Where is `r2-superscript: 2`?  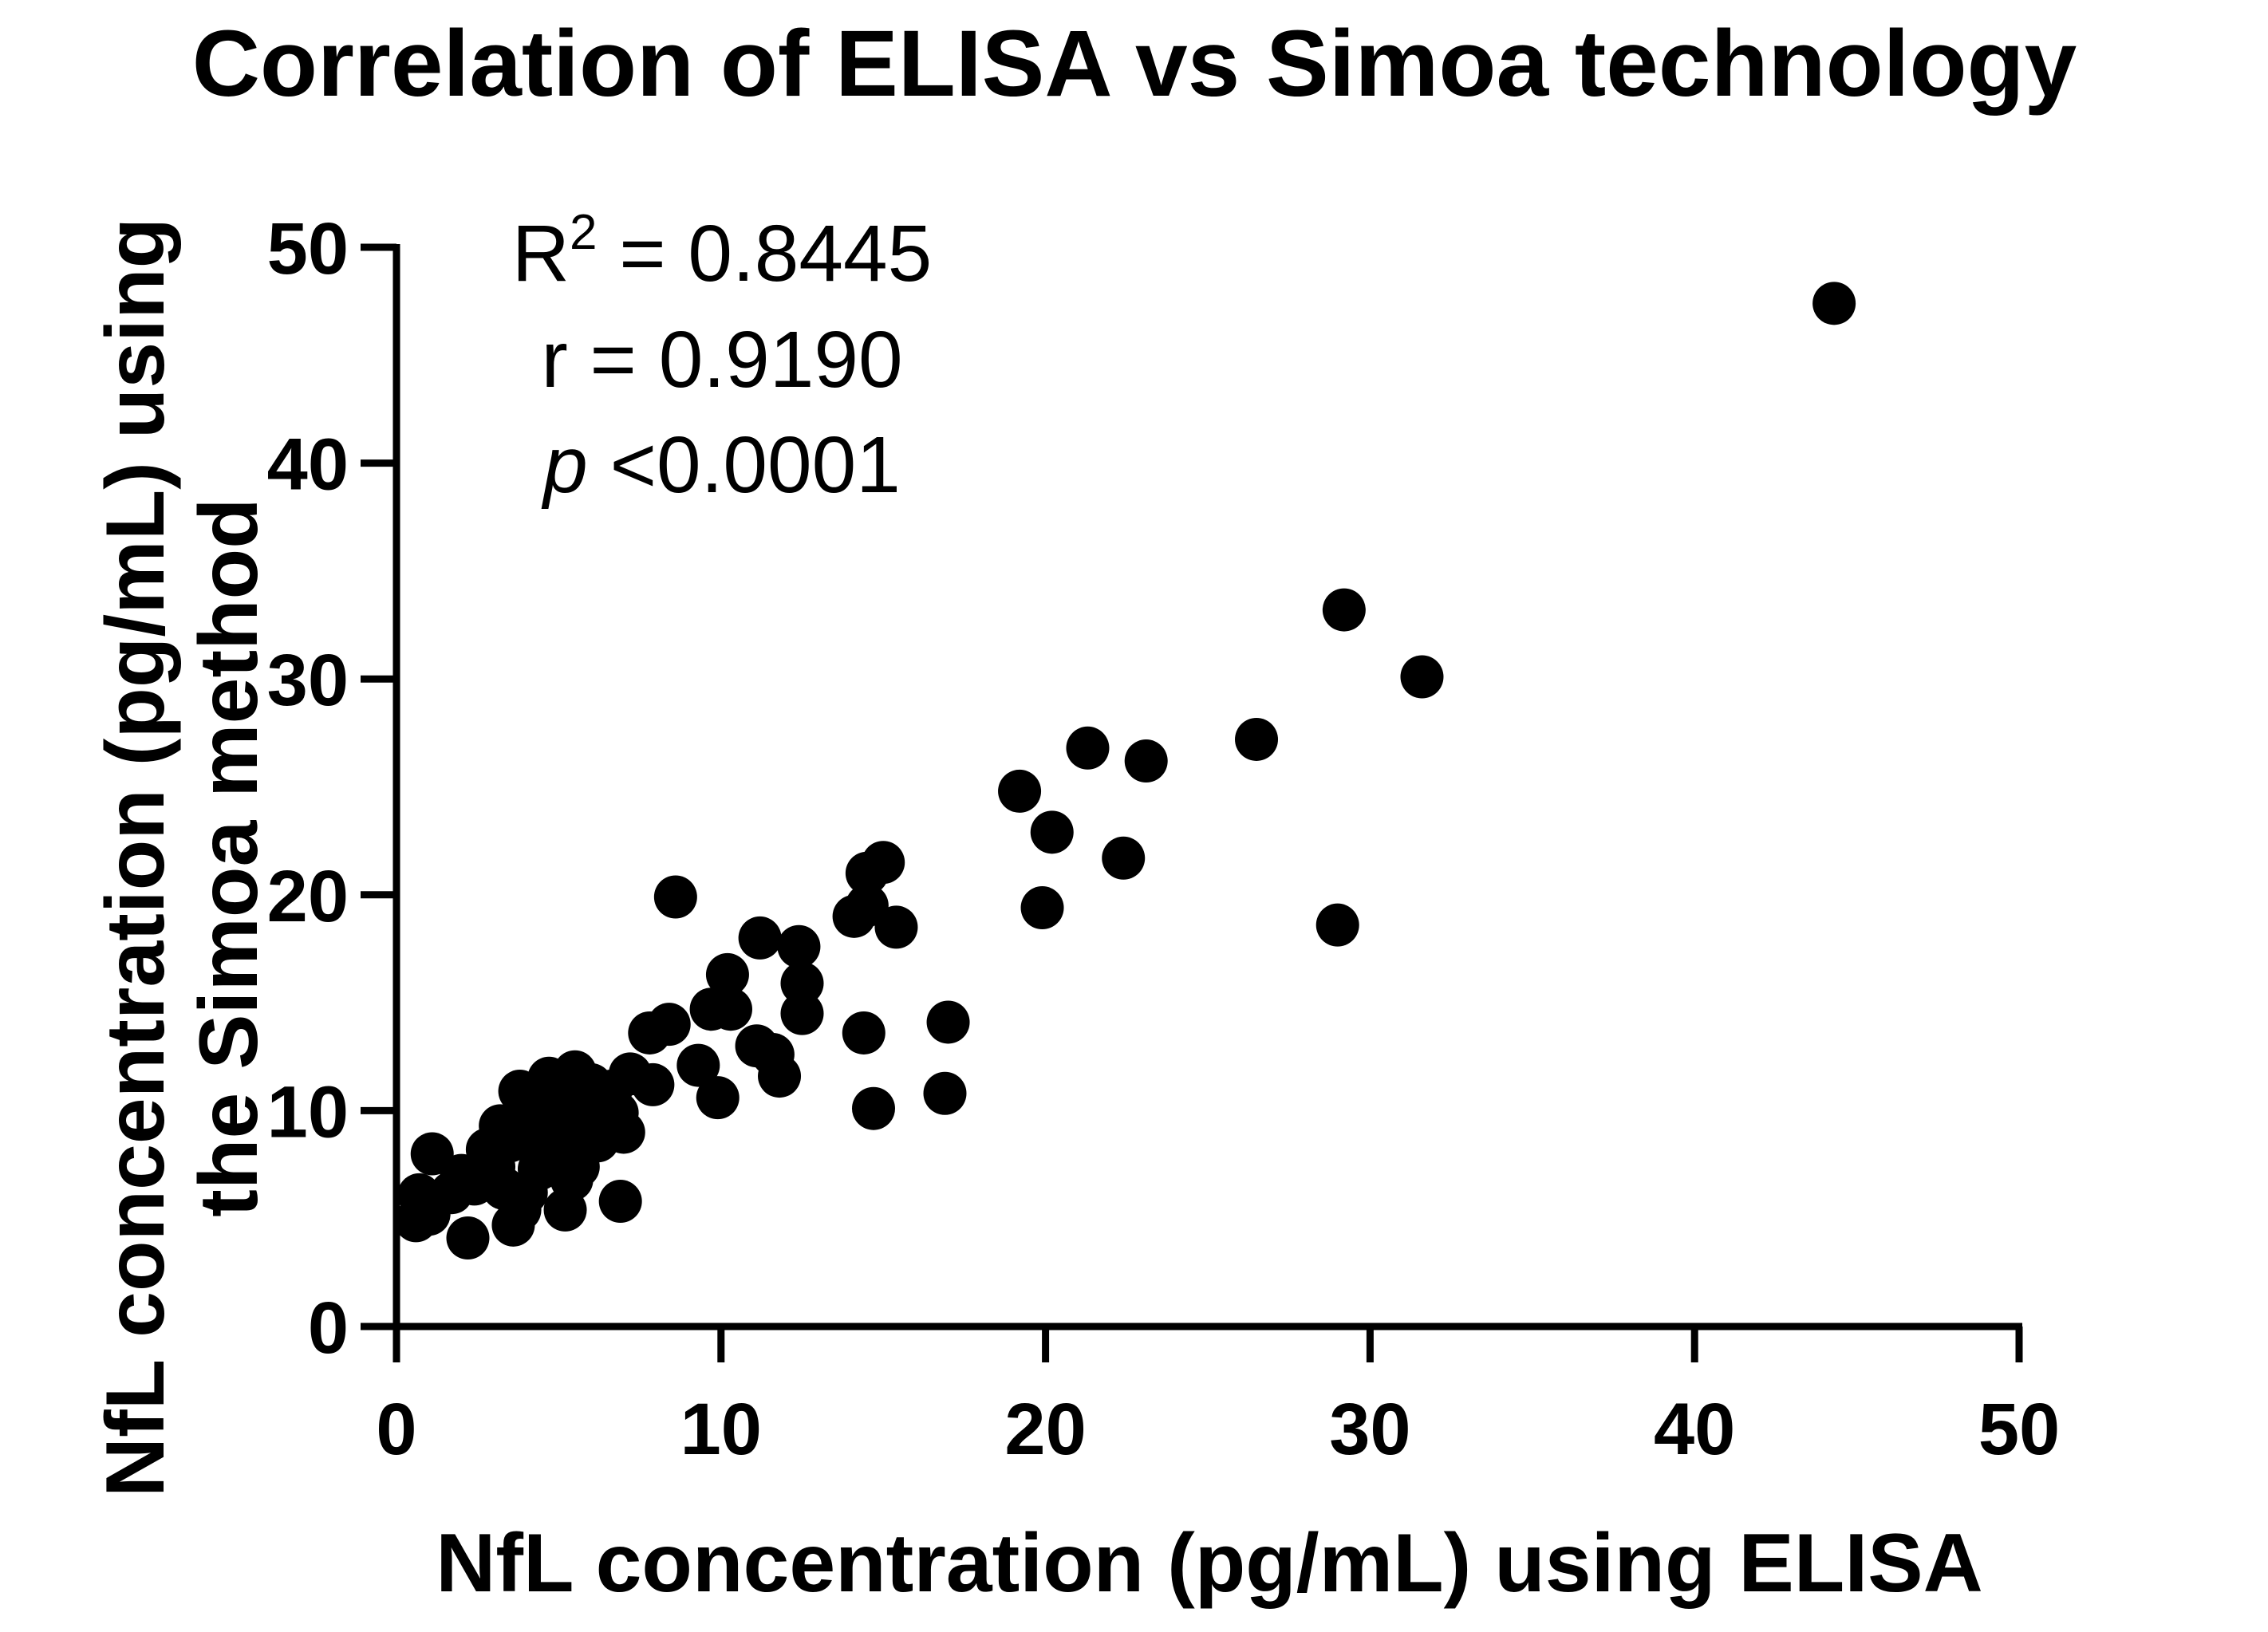
r2-superscript: 2 is located at coordinates (583, 232).